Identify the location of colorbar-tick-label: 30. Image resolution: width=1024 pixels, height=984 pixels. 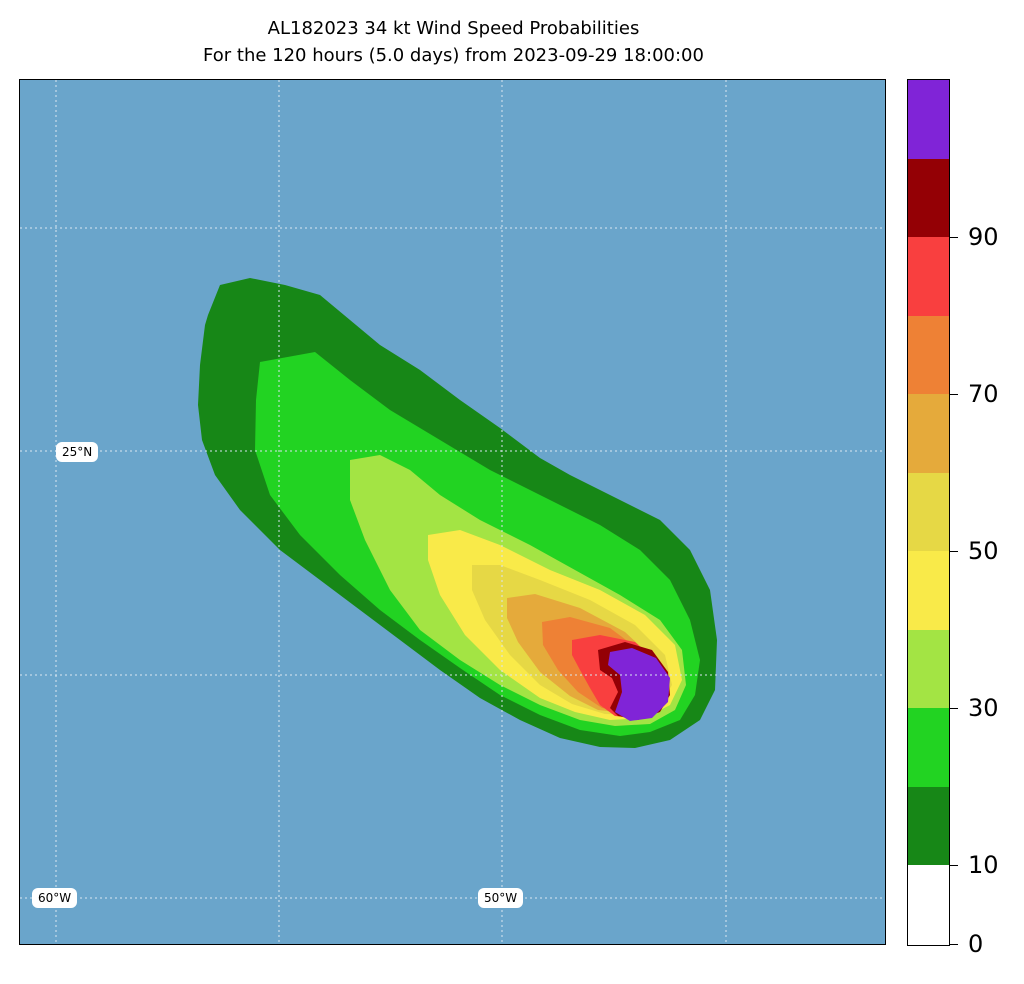
(983, 708).